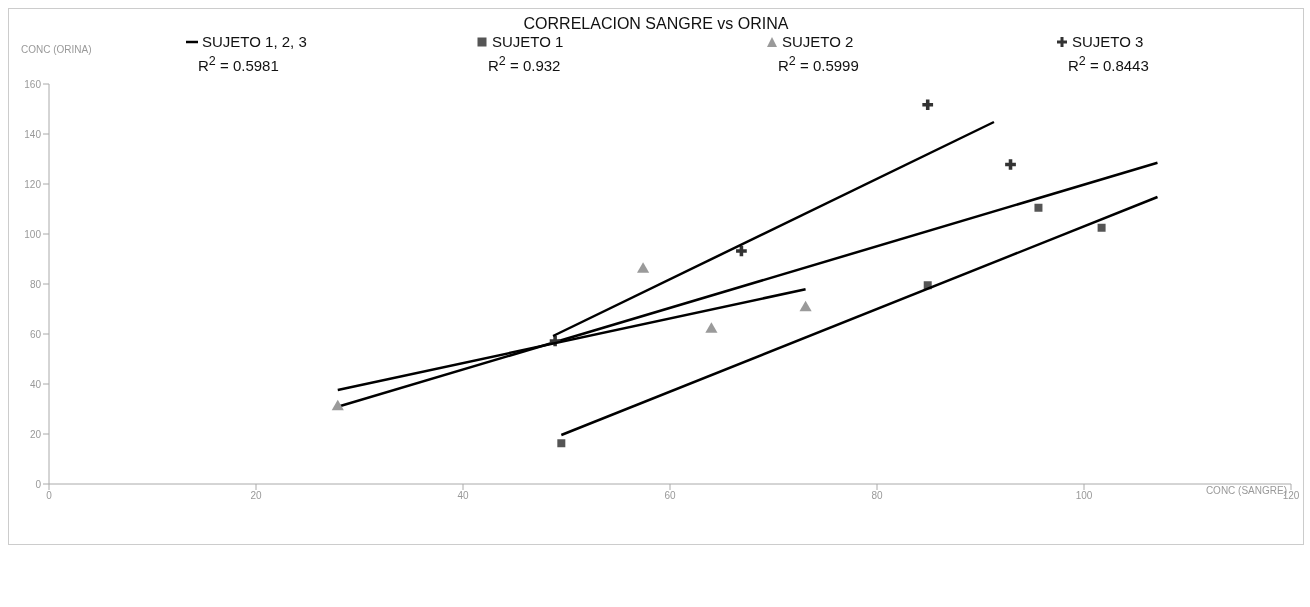 This screenshot has width=1310, height=607. What do you see at coordinates (35, 434) in the screenshot?
I see `y-tick-label: 20` at bounding box center [35, 434].